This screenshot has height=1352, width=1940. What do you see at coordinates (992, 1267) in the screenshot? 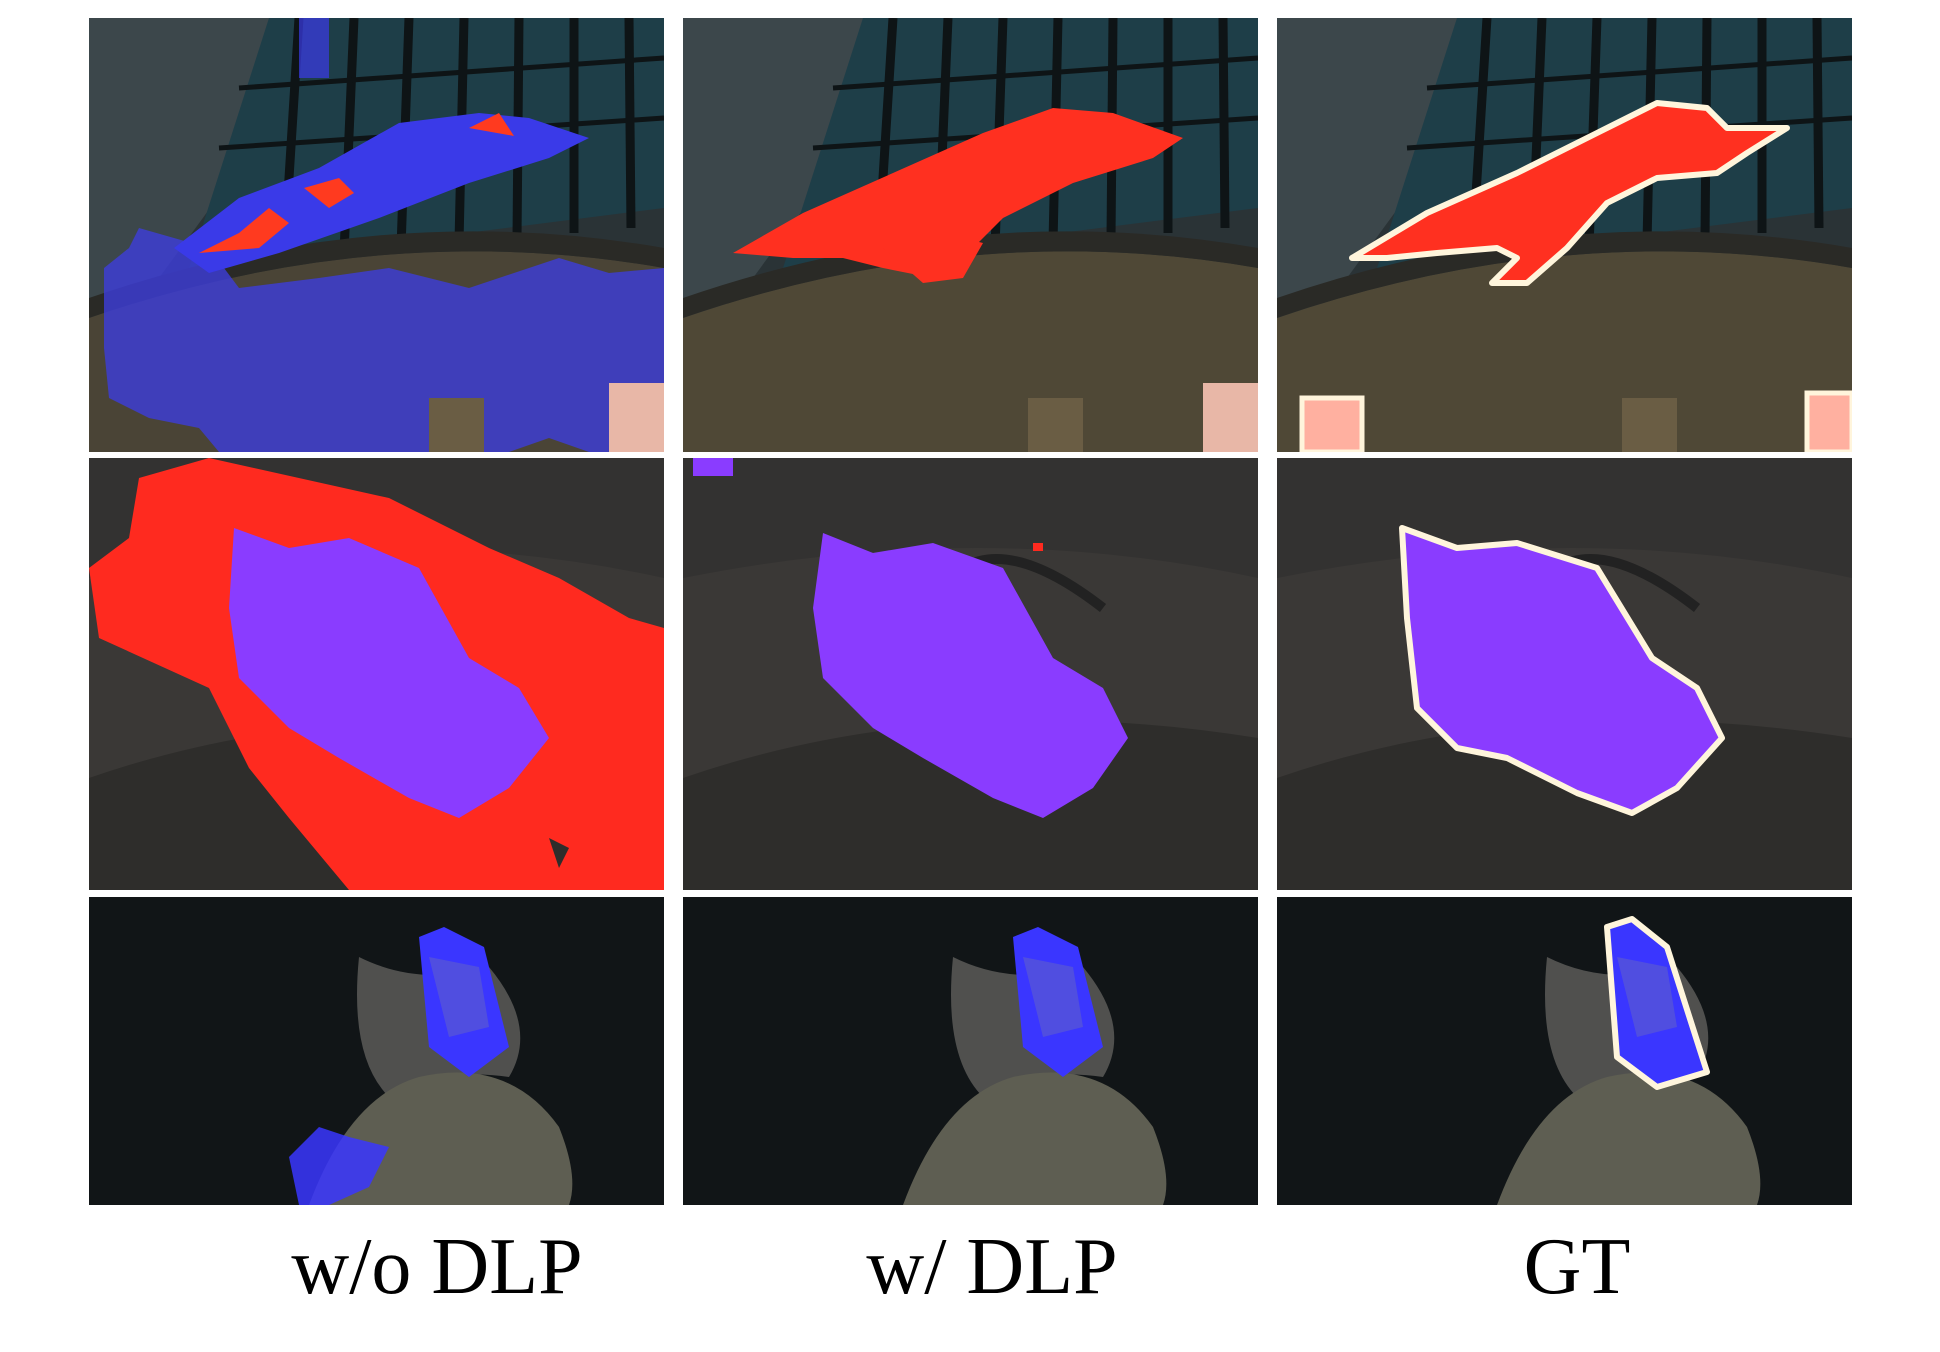
I see `caption-w-dlp: w/ DLP` at bounding box center [992, 1267].